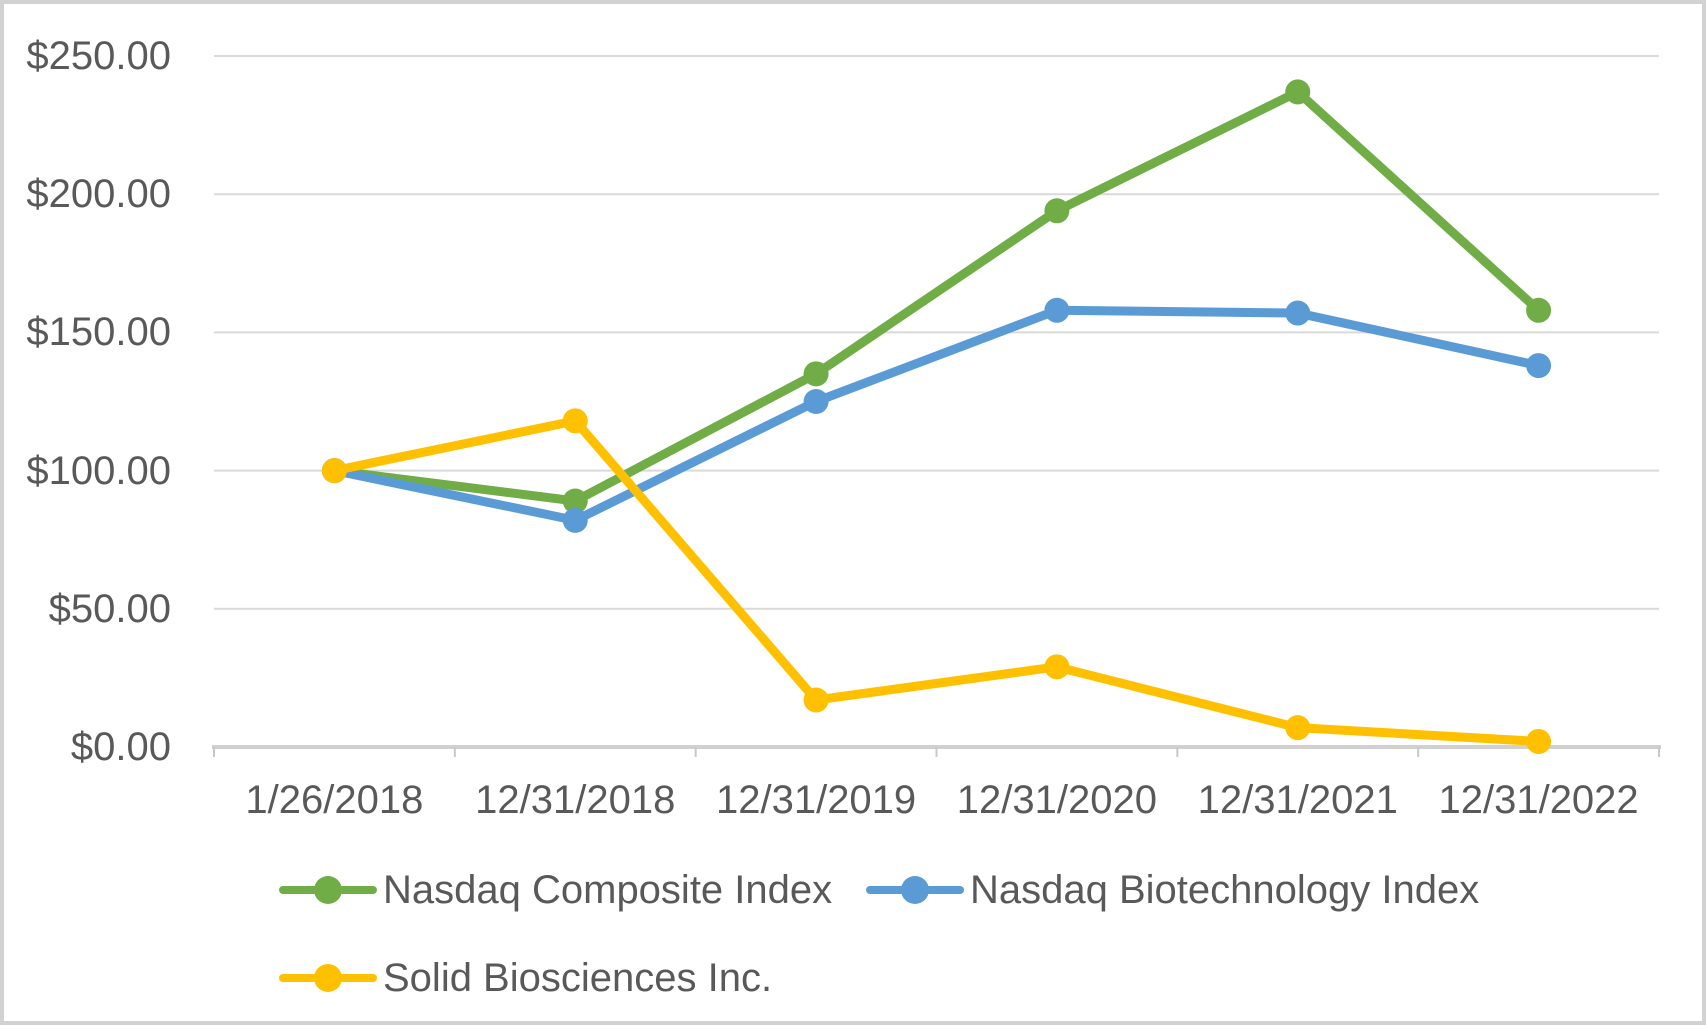 Image resolution: width=1706 pixels, height=1025 pixels. Describe the element at coordinates (1225, 890) in the screenshot. I see `legend-label: Nasdaq Biotechnology Index` at that location.